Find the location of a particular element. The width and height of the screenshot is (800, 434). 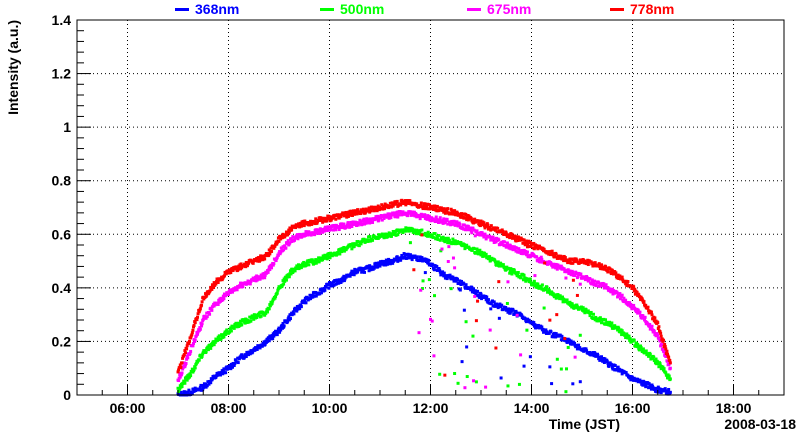

legend-label-500nm: 500nm is located at coordinates (362, 9).